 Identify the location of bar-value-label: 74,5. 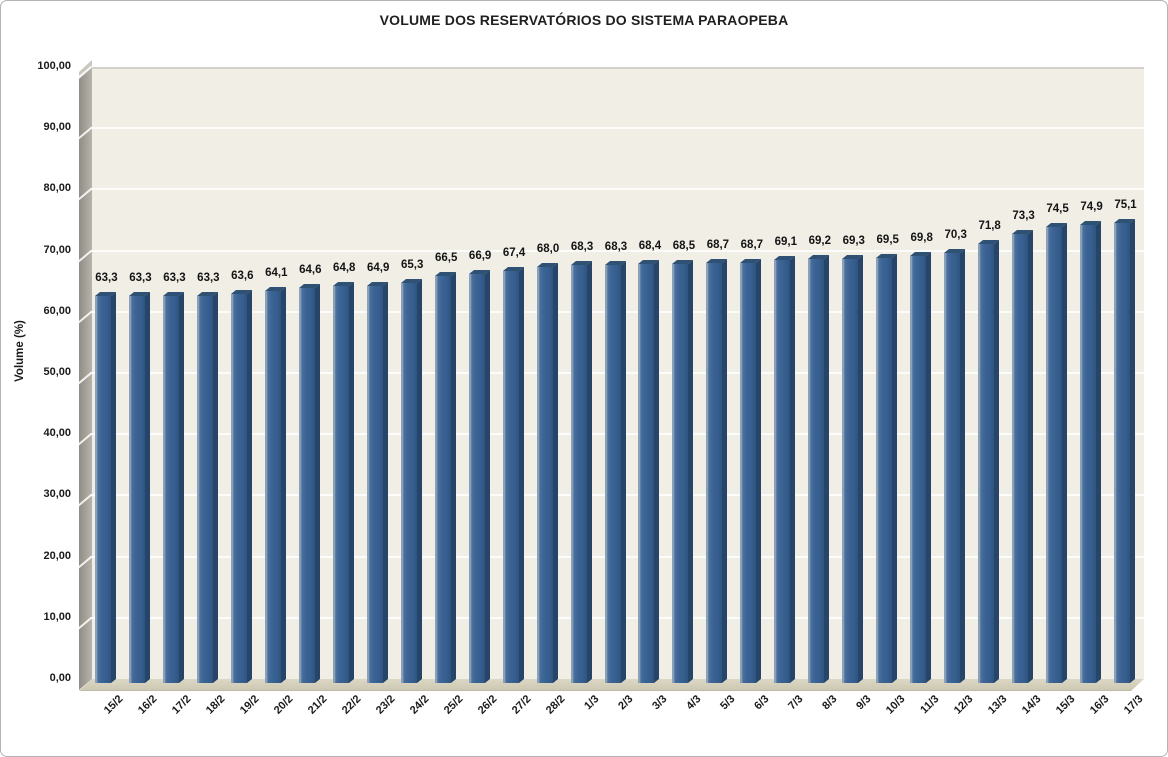
(1057, 209).